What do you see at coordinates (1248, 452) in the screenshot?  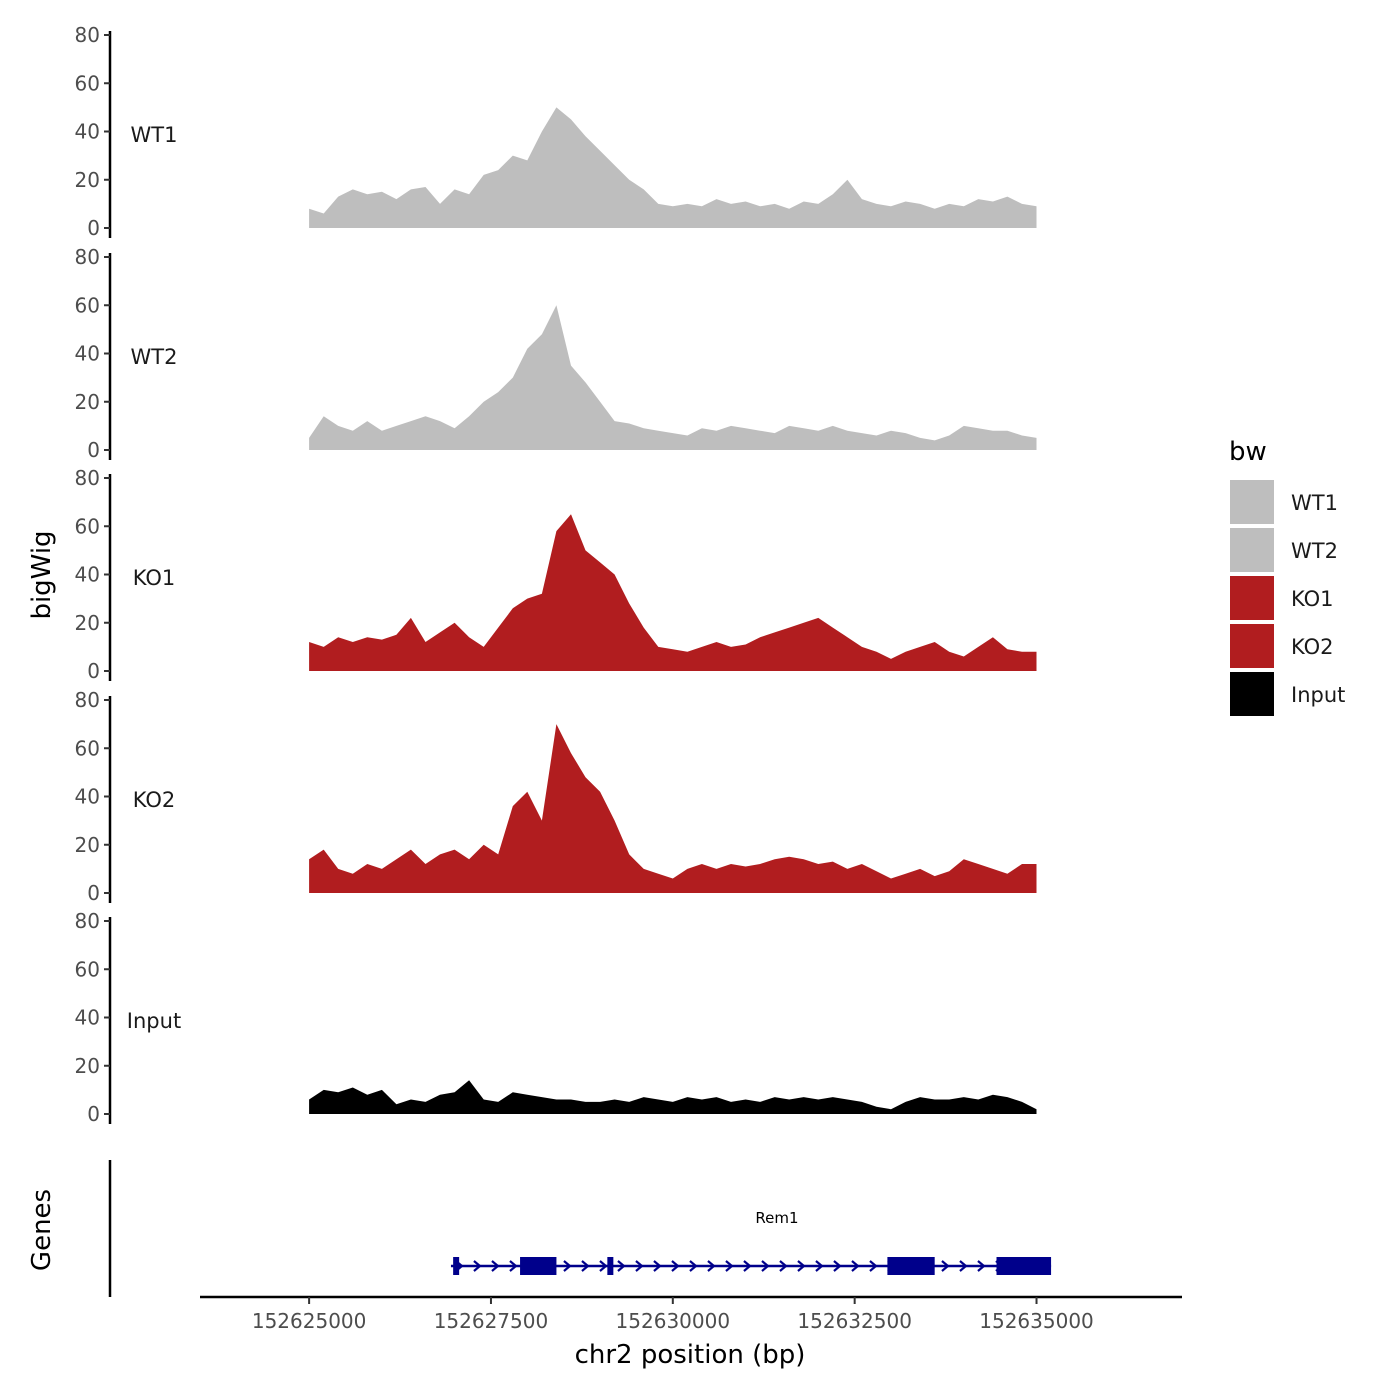 I see `legend-title: bw` at bounding box center [1248, 452].